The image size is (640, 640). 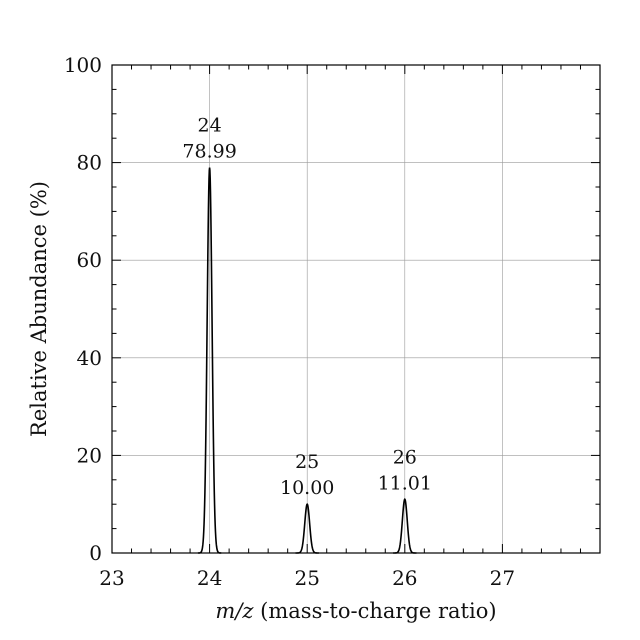 What do you see at coordinates (83, 65) in the screenshot?
I see `y-tick-label: 100` at bounding box center [83, 65].